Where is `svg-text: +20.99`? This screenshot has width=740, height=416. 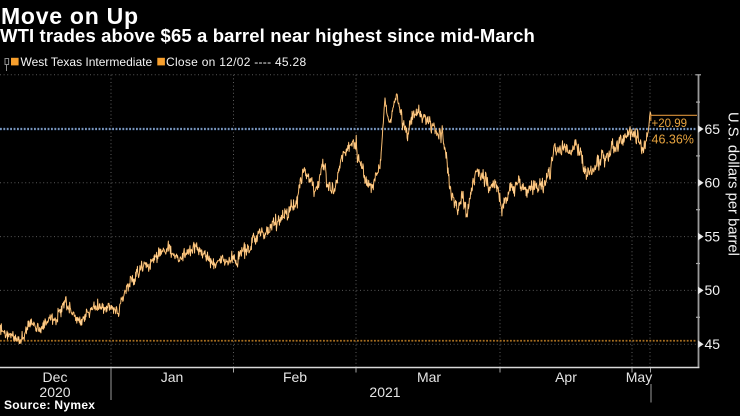
svg-text: +20.99 is located at coordinates (670, 124).